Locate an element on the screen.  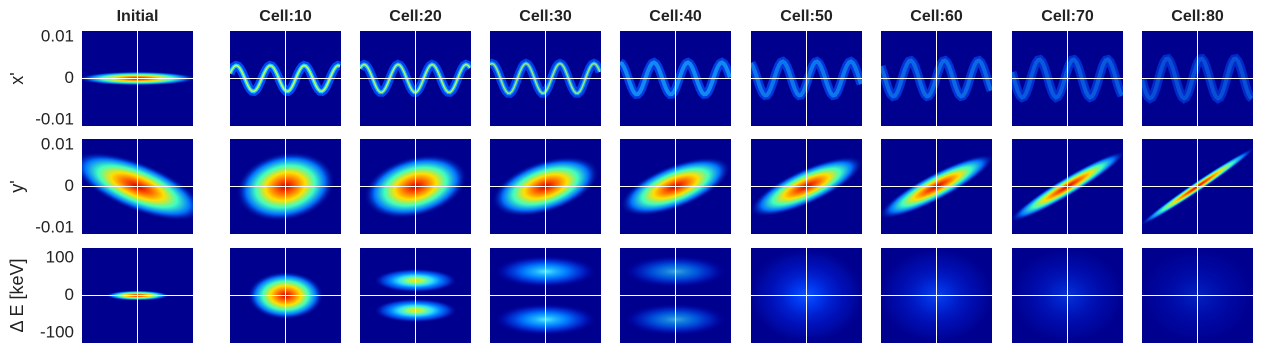
column-title: Initial is located at coordinates (138, 16).